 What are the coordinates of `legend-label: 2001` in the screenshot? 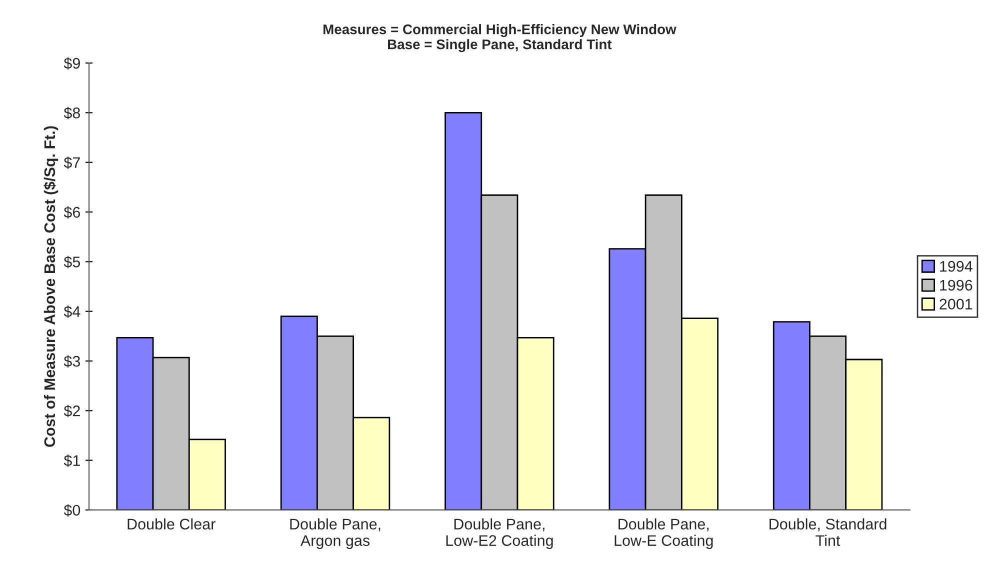 It's located at (956, 304).